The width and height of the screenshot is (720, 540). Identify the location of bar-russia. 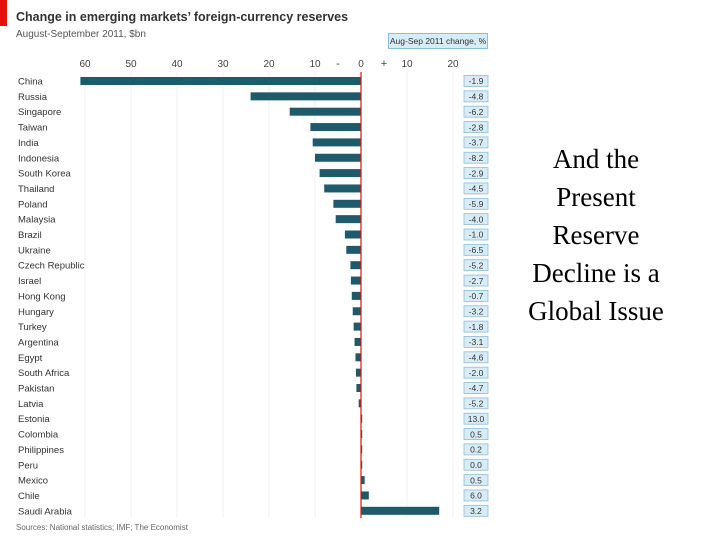
(305, 96).